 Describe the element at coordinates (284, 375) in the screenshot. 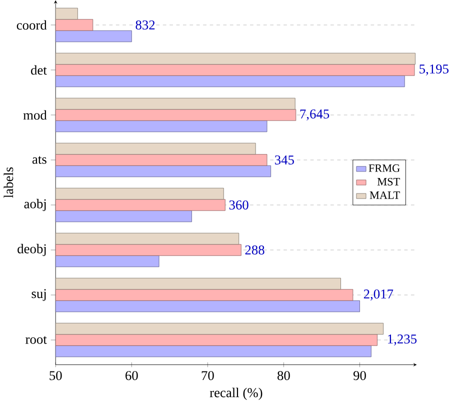

I see `x-tick-label: 80` at that location.